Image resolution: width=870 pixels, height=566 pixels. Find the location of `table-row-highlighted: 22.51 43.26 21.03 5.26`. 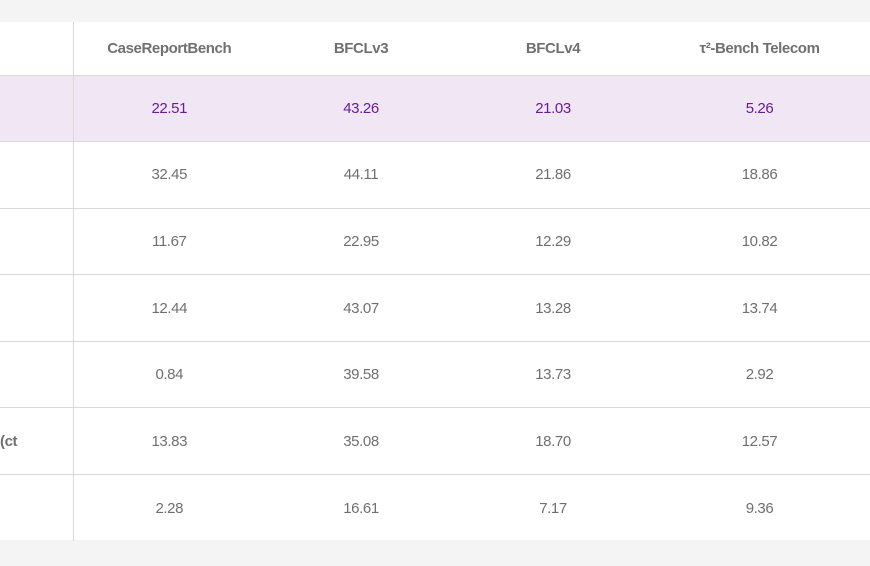

table-row-highlighted: 22.51 43.26 21.03 5.26 is located at coordinates (435, 109).